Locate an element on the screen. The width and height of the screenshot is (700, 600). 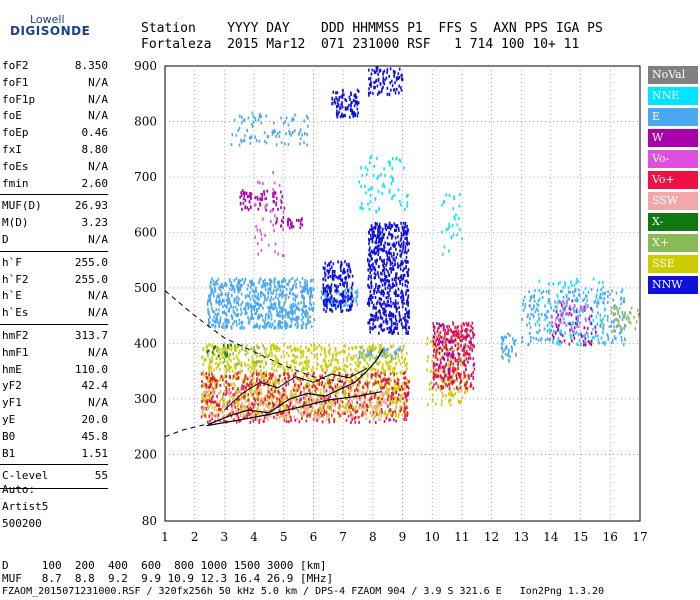
param-row: h`Es N/A is located at coordinates (55, 314).